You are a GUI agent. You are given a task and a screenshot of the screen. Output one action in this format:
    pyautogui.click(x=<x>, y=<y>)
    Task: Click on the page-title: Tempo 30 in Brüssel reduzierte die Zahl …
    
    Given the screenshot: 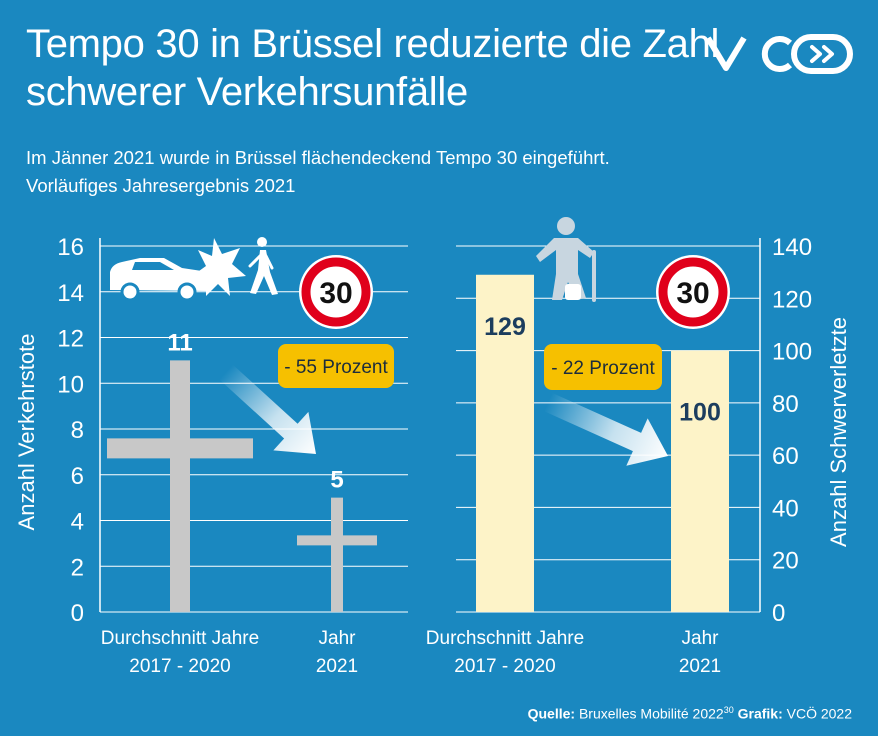 What is the action you would take?
    pyautogui.click(x=373, y=68)
    